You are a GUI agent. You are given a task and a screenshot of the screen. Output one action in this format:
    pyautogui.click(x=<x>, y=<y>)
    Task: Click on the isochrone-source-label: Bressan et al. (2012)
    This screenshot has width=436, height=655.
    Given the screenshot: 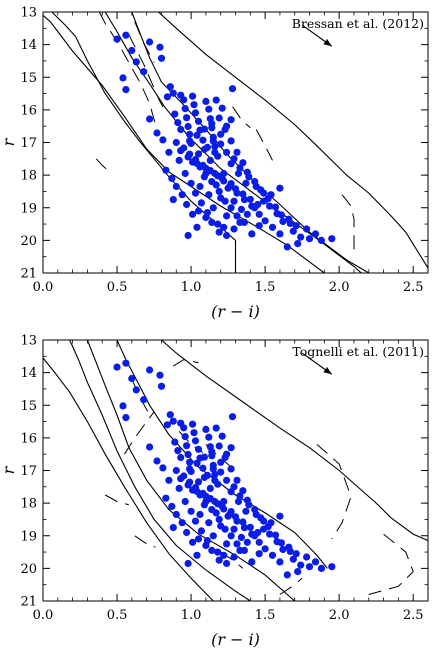 What is the action you would take?
    pyautogui.click(x=358, y=23)
    